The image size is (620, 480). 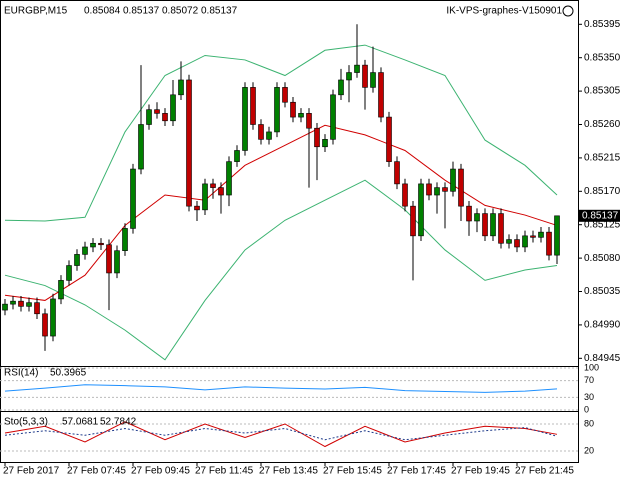 What do you see at coordinates (141, 11) in the screenshot?
I see `last-high: 0.85137` at bounding box center [141, 11].